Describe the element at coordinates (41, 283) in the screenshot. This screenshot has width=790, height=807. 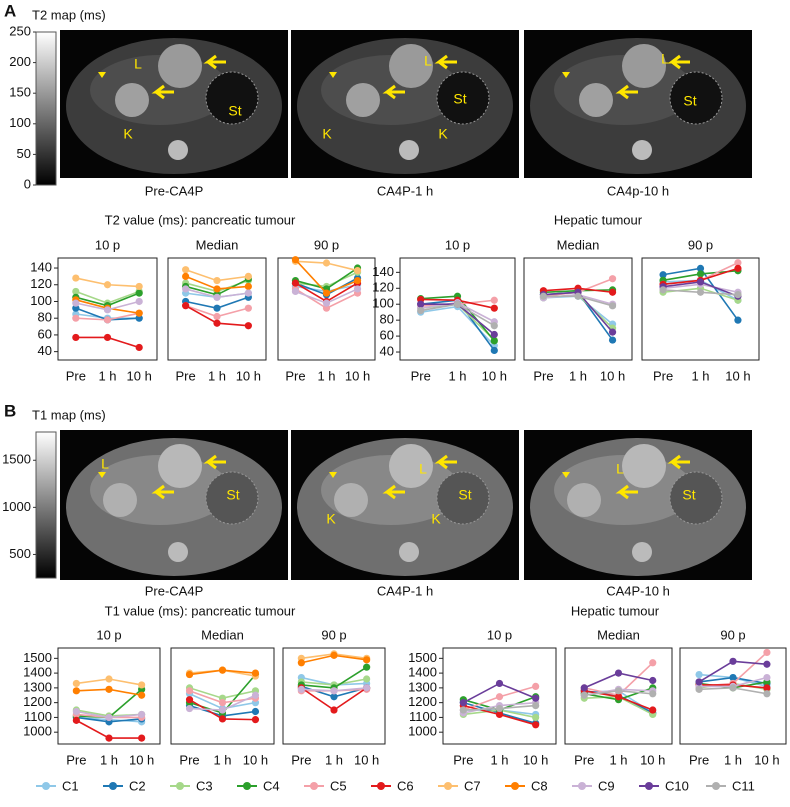
I see `y-tick-label: 120` at that location.